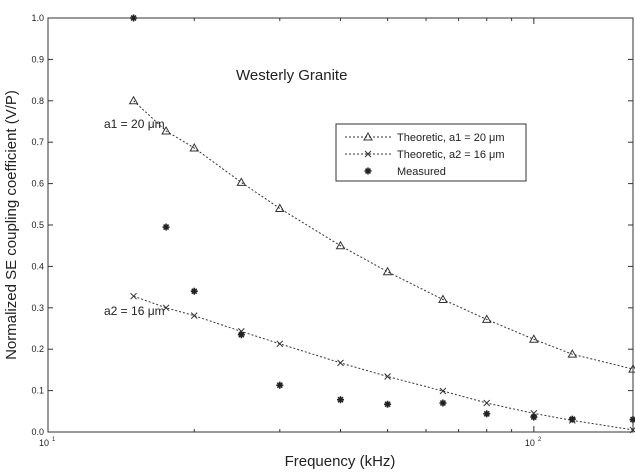 The height and width of the screenshot is (476, 635). What do you see at coordinates (451, 138) in the screenshot?
I see `legend-label-theoretic-a1: Theoretic, a1 = 20 μm` at bounding box center [451, 138].